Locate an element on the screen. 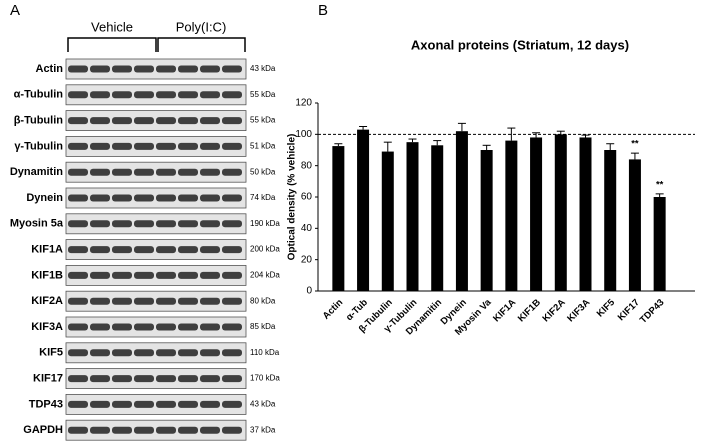 Image resolution: width=701 pixels, height=442 pixels. size-label: 190 kDa is located at coordinates (265, 223).